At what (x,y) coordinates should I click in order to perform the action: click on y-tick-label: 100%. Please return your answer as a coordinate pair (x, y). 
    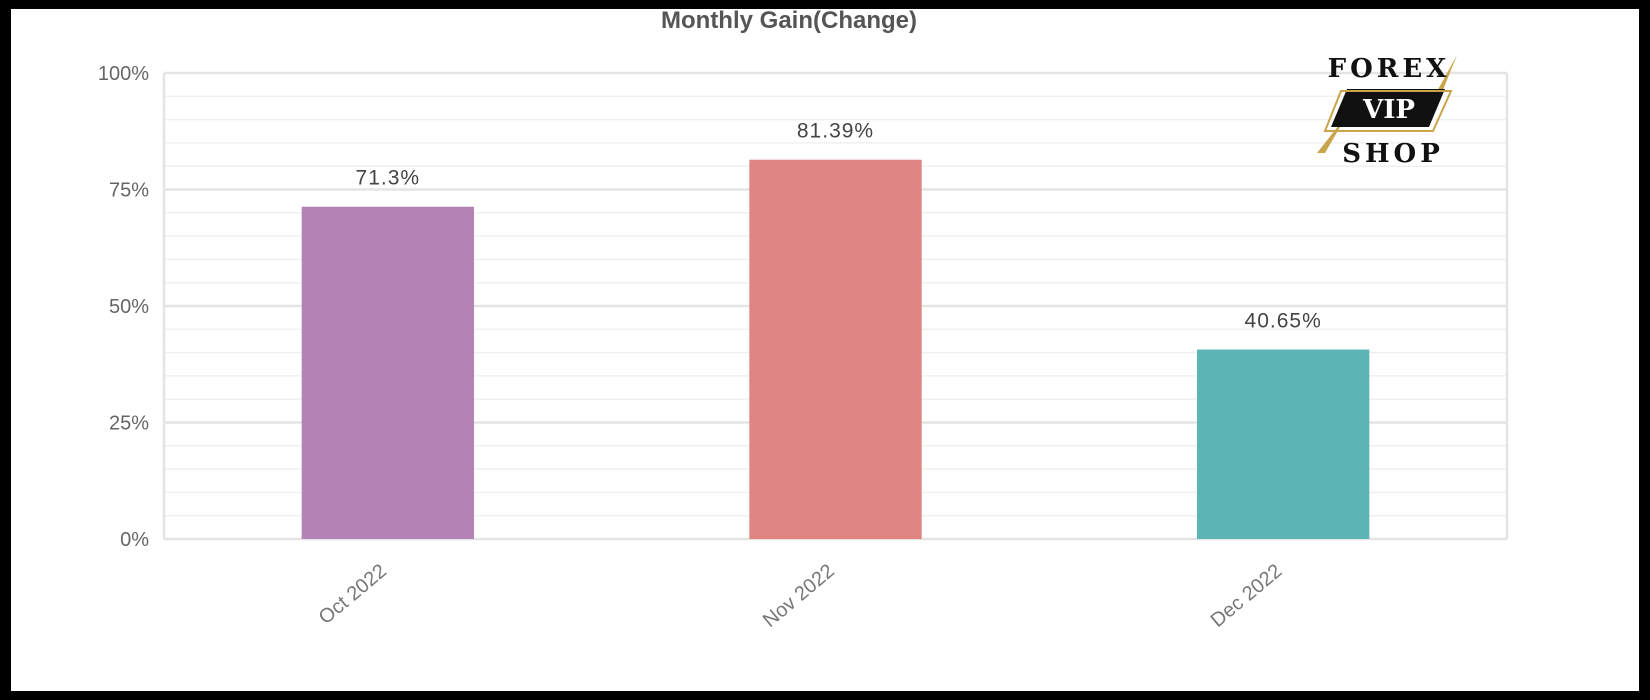
    Looking at the image, I should click on (123, 74).